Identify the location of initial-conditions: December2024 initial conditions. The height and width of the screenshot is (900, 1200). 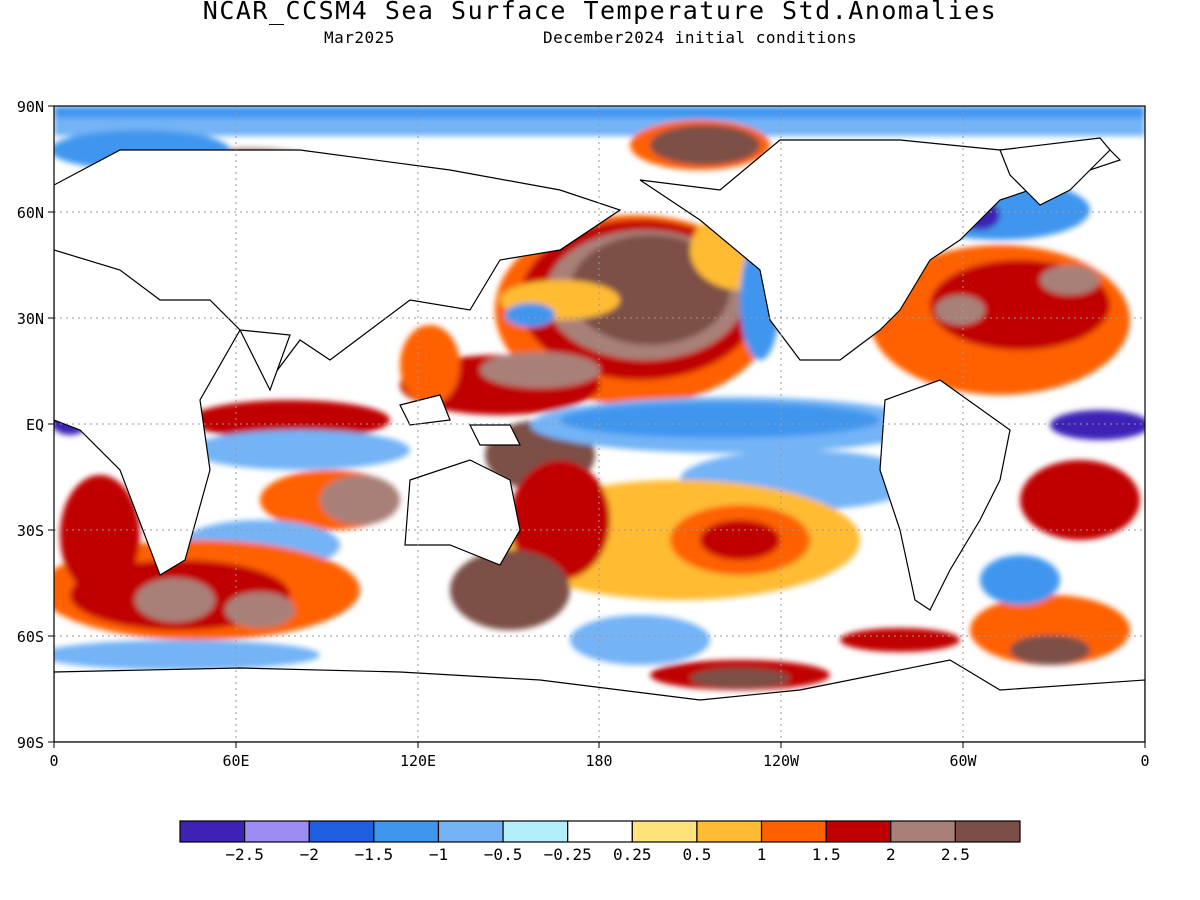
(700, 37).